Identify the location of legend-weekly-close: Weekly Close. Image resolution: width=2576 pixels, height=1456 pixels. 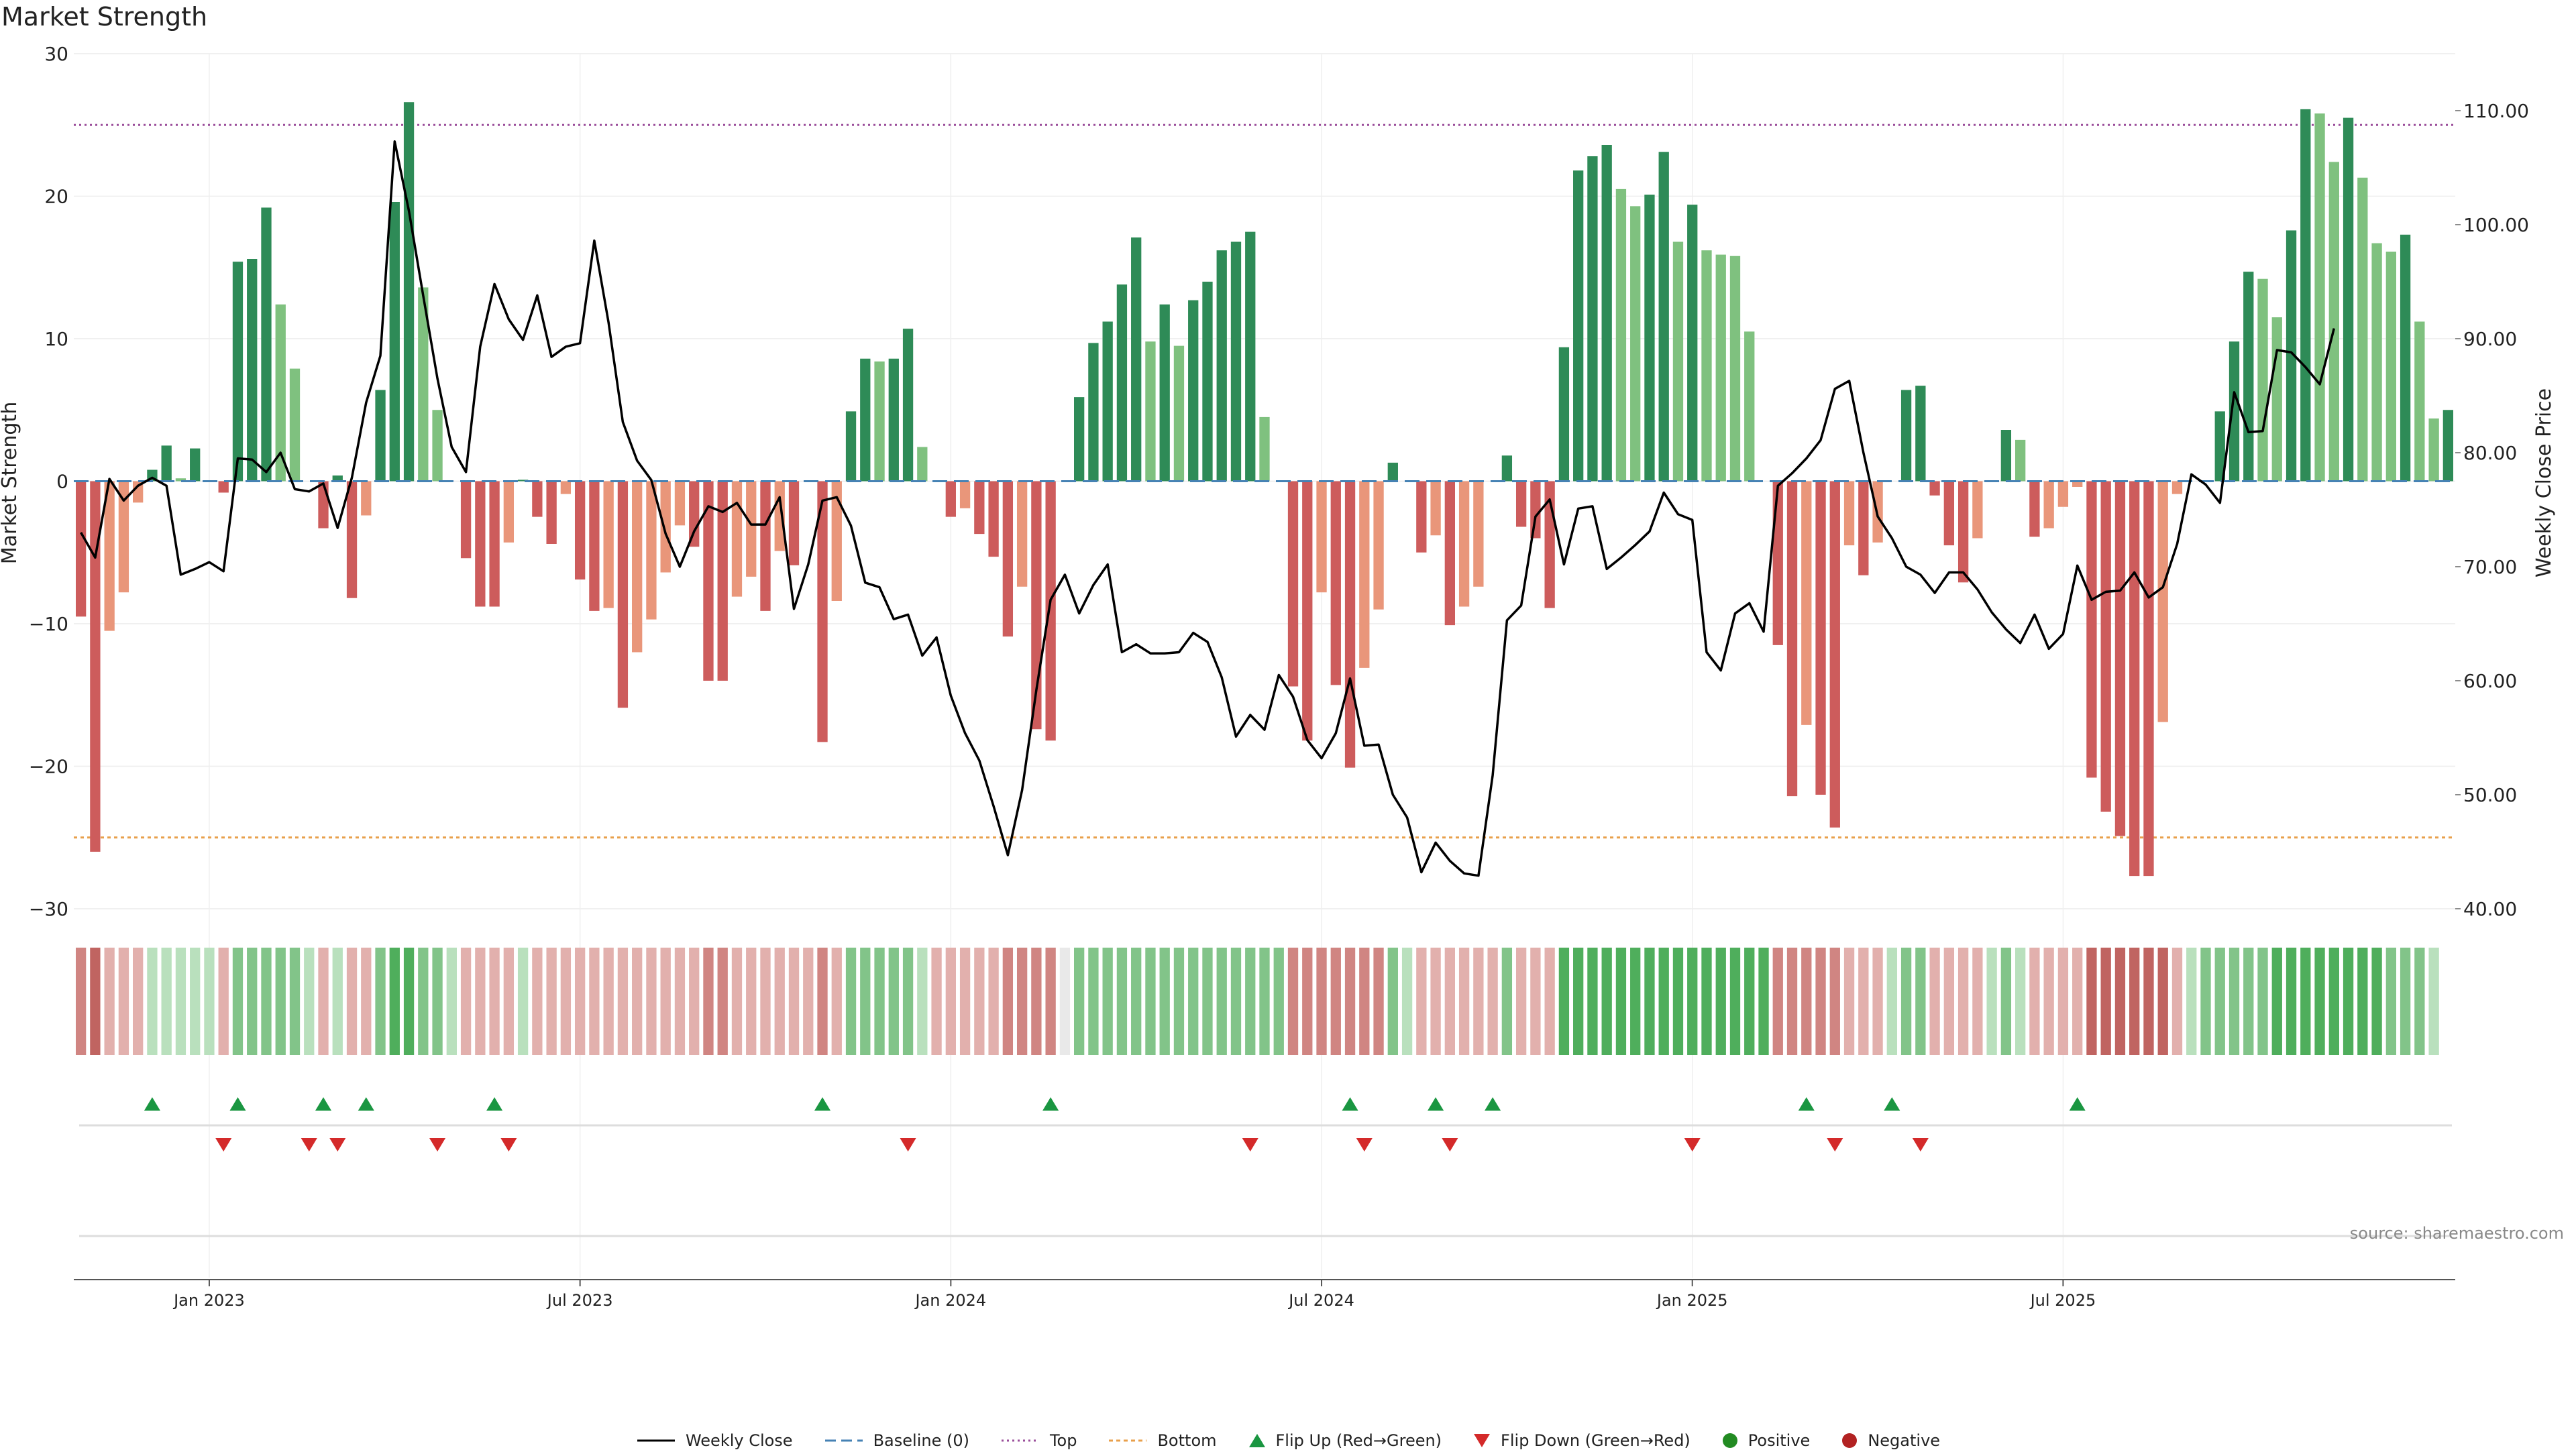
(714, 1440).